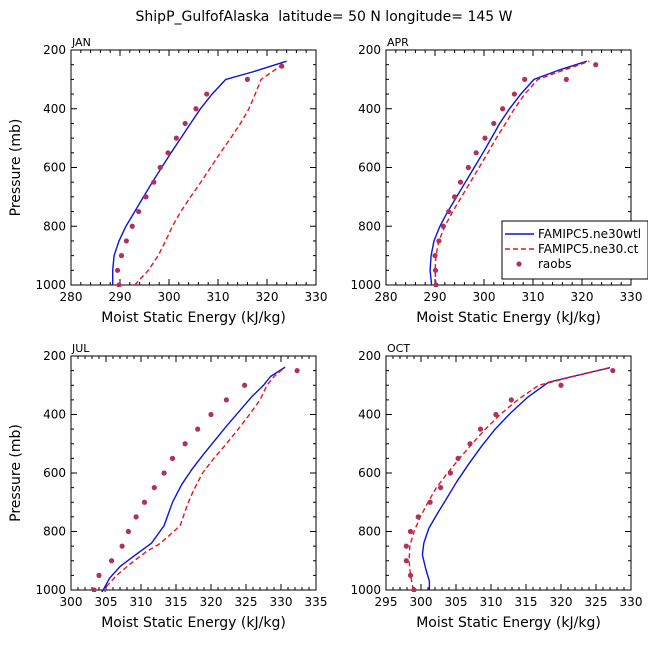 Image resolution: width=648 pixels, height=649 pixels. Describe the element at coordinates (456, 602) in the screenshot. I see `x-tick-label-oct: 305` at that location.